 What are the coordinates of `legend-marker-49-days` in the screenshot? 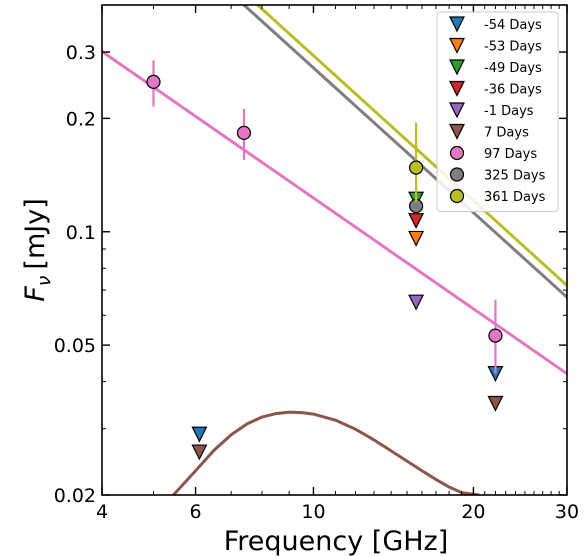 It's located at (457, 67).